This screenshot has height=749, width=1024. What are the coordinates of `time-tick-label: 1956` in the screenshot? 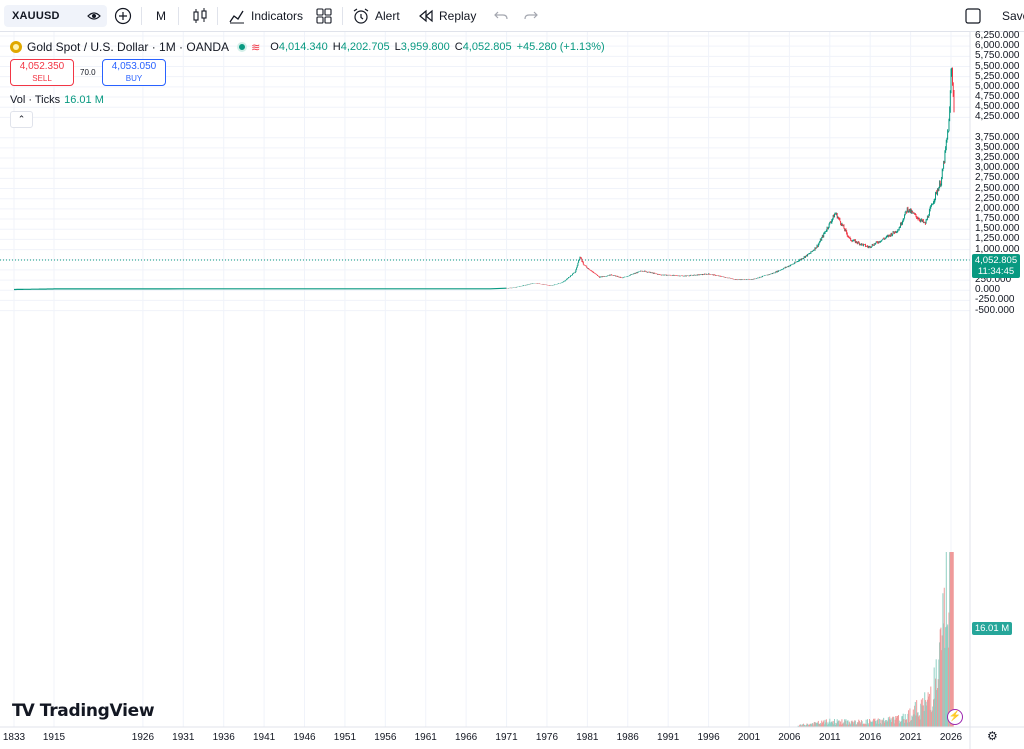 It's located at (385, 737).